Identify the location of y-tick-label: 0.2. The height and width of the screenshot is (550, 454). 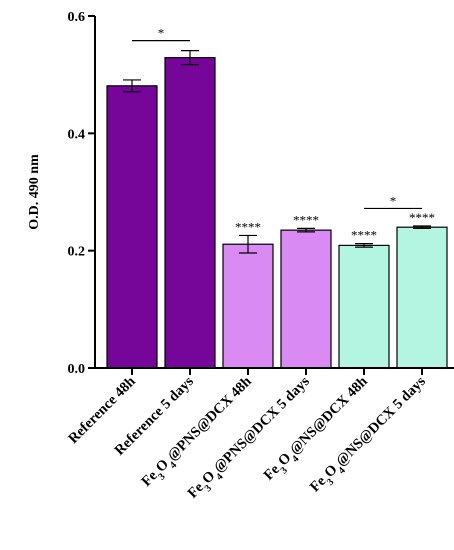
(77, 252).